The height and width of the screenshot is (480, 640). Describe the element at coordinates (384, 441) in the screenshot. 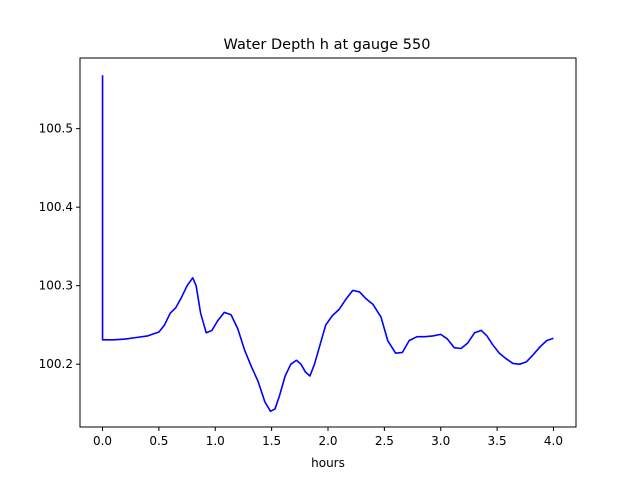

I see `x-tick-label: 2.5` at that location.